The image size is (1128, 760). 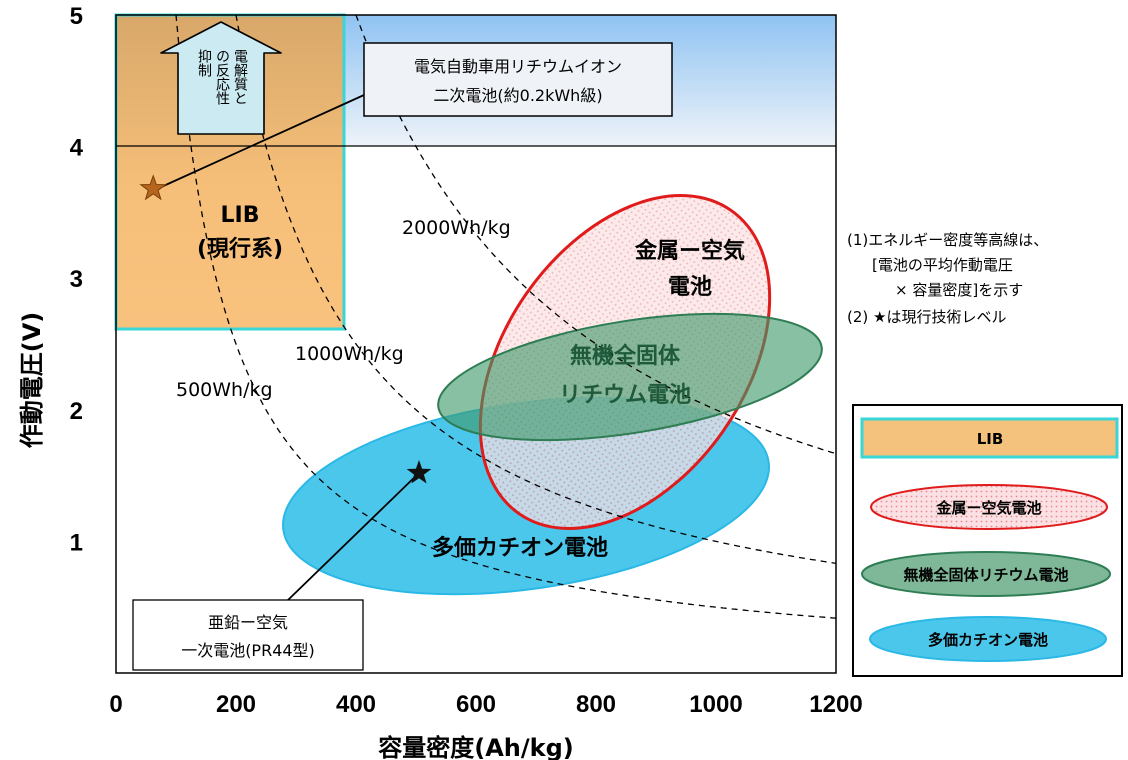 I want to click on svg-text: (1)エネルギー密度等高線は、, so click(x=947, y=240).